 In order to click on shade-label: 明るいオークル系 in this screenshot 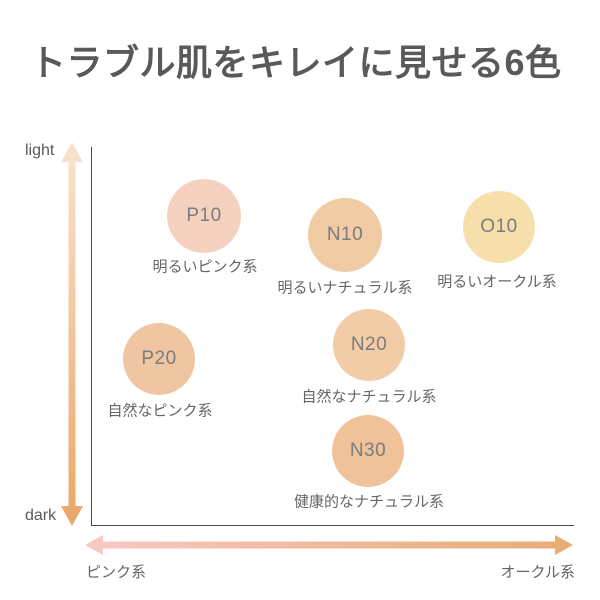, I will do `click(497, 282)`.